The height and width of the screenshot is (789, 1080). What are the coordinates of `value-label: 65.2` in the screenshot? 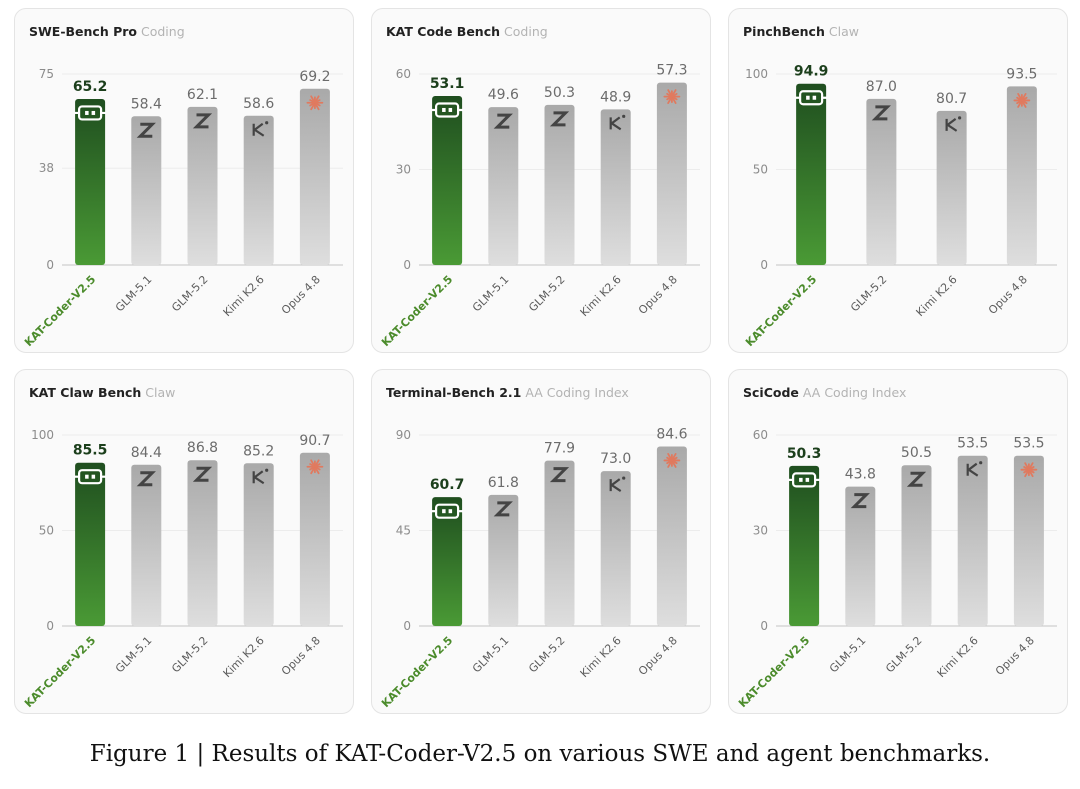 It's located at (90, 87).